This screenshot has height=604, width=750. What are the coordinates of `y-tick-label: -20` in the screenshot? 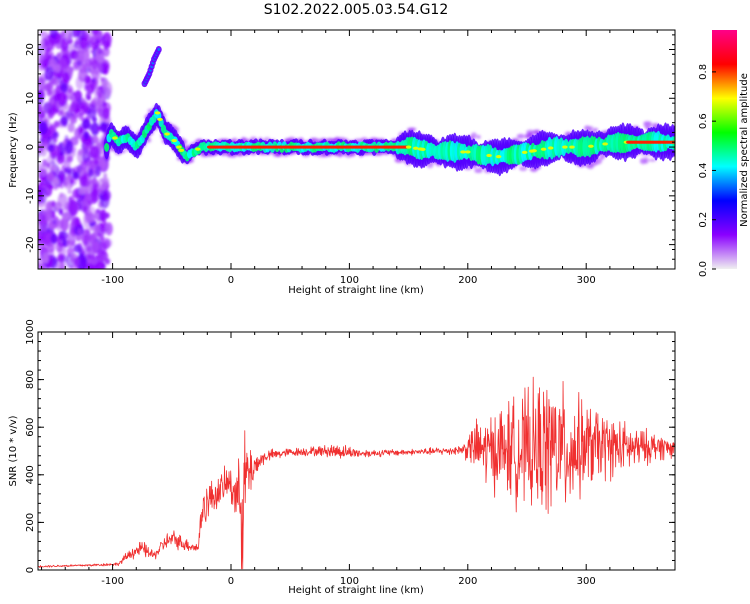 It's located at (30, 244).